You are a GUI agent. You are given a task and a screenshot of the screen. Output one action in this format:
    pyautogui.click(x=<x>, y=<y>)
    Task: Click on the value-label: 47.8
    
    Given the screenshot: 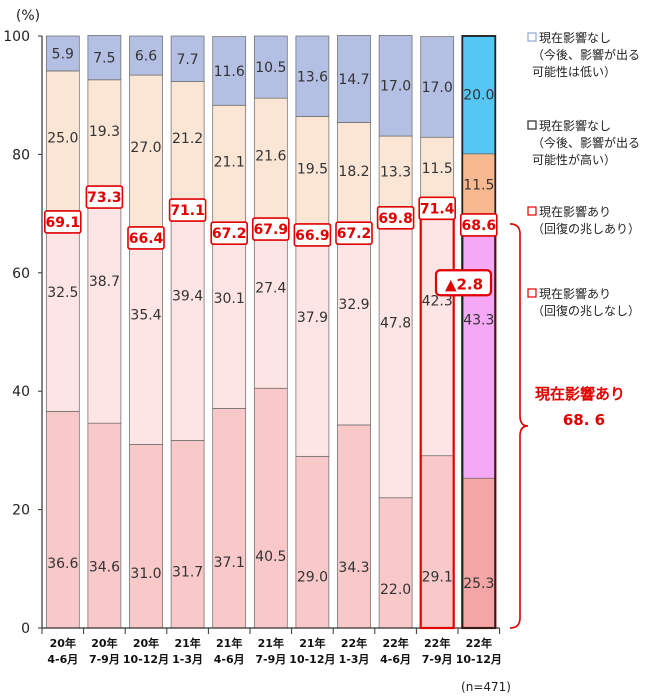 What is the action you would take?
    pyautogui.click(x=395, y=323)
    